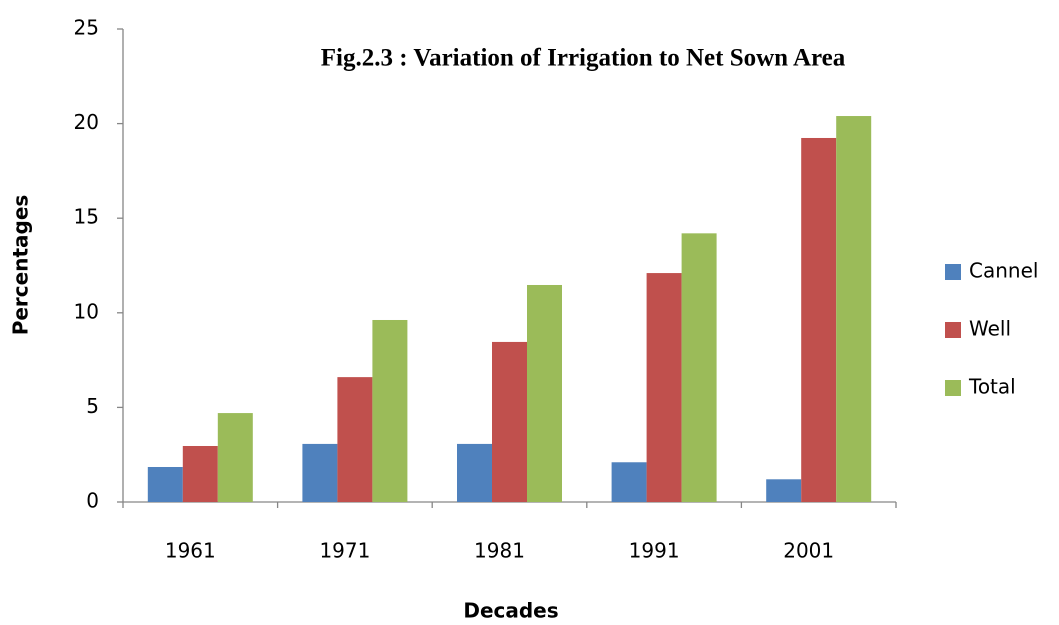 The height and width of the screenshot is (625, 1059). Describe the element at coordinates (92, 501) in the screenshot. I see `y-tick-label: 0` at that location.